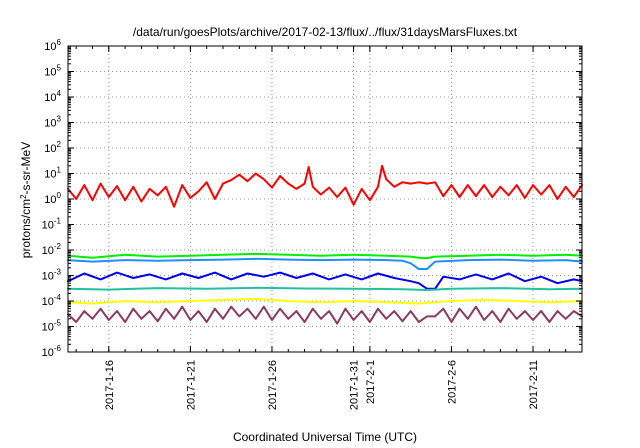  Describe the element at coordinates (371, 382) in the screenshot. I see `x-tick-label: 2017-2-1` at that location.